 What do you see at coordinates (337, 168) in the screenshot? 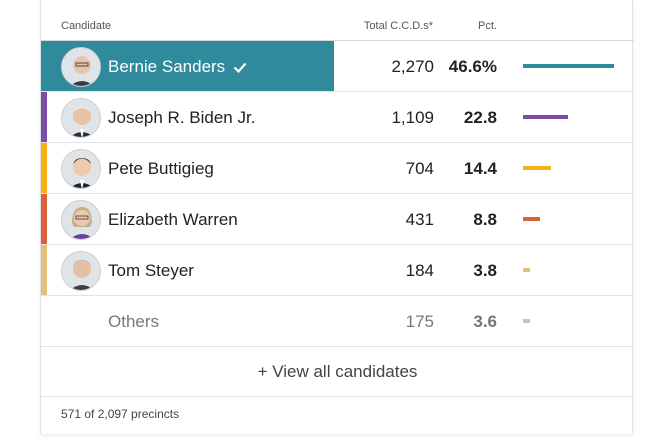
I see `candidate-row-buttigieg: Pete Buttigieg 704 14.4` at bounding box center [337, 168].